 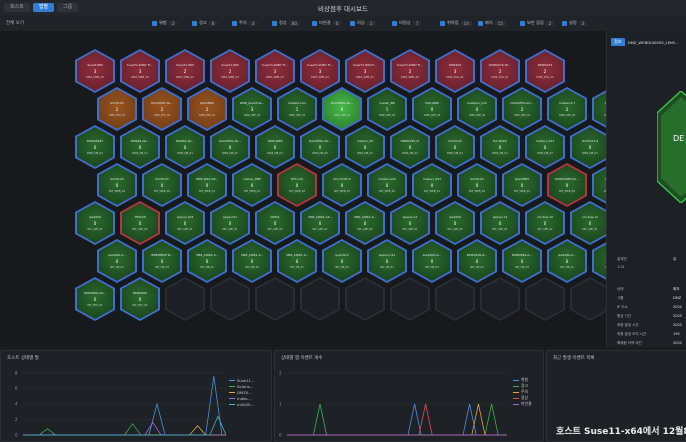 I want to click on host-hex-cell: ibm-B(96) 0 DMZ_DB_01, so click(x=500, y=147).